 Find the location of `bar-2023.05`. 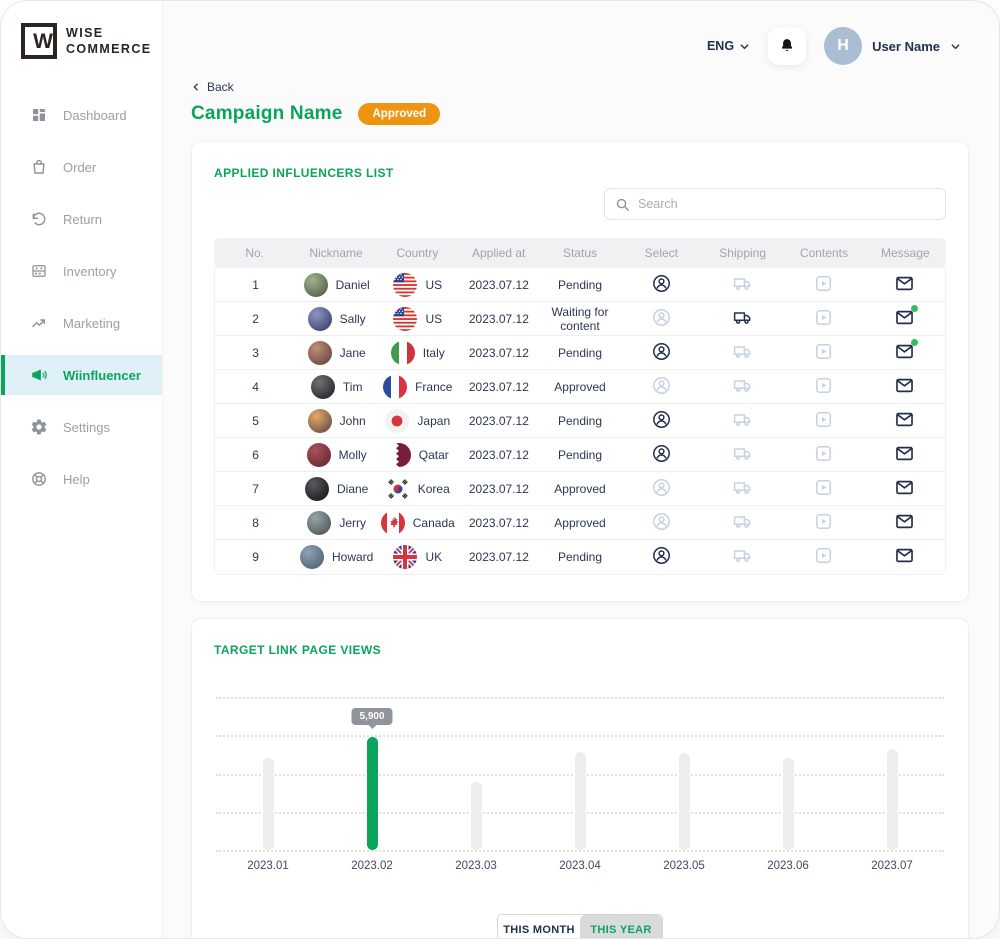

bar-2023.05 is located at coordinates (684, 801).